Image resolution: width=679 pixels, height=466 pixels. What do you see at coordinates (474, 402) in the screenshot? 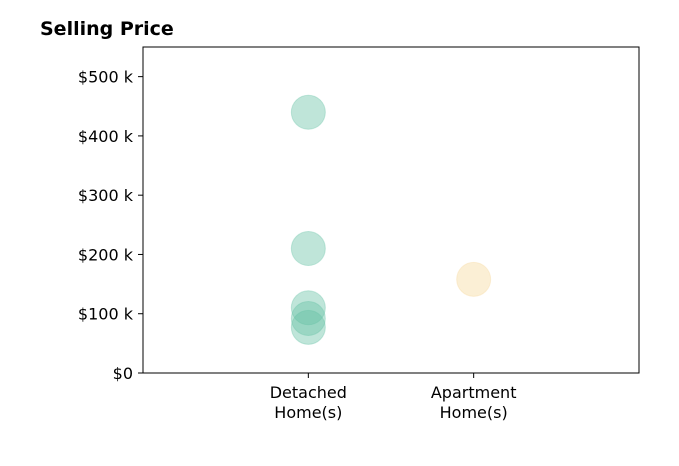
I see `x-tick-label: Apartment Home(s)` at bounding box center [474, 402].